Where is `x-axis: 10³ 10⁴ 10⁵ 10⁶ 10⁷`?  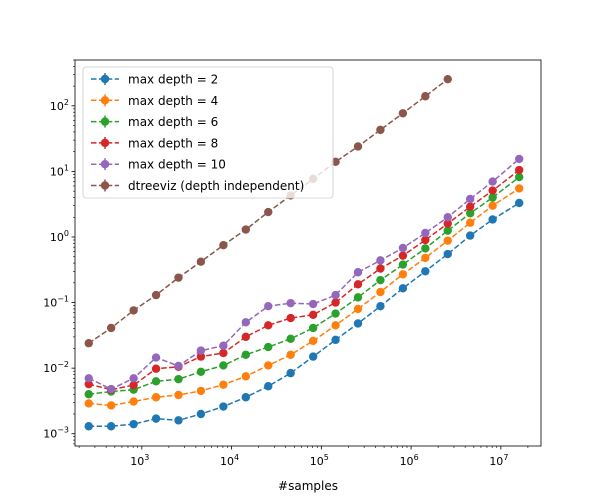
x-axis: 10³ 10⁴ 10⁵ 10⁶ 10⁷ is located at coordinates (303, 457).